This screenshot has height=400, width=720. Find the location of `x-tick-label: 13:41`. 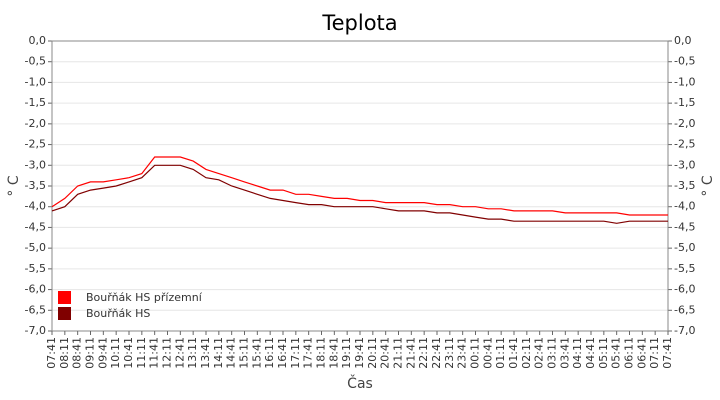

x-tick-label: 13:41 is located at coordinates (205, 353).